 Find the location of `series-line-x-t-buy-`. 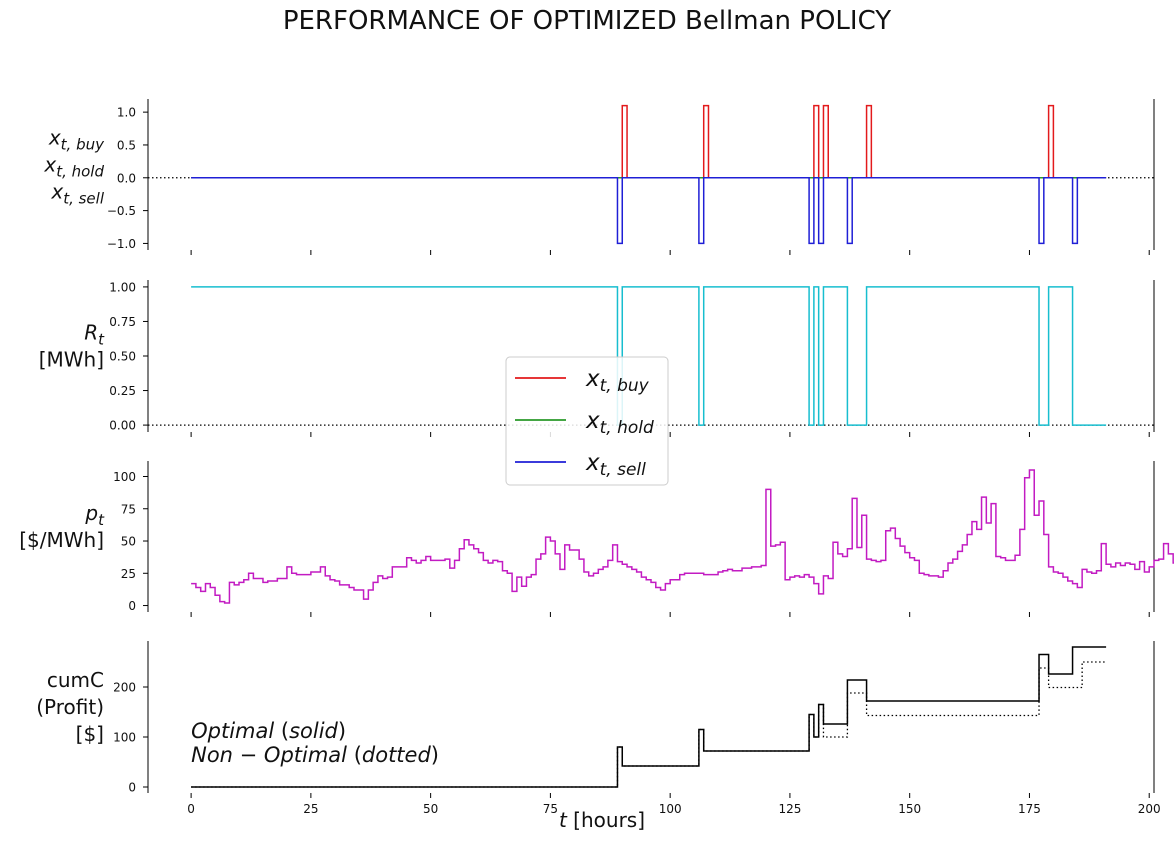

series-line-x-t-buy- is located at coordinates (649, 141).